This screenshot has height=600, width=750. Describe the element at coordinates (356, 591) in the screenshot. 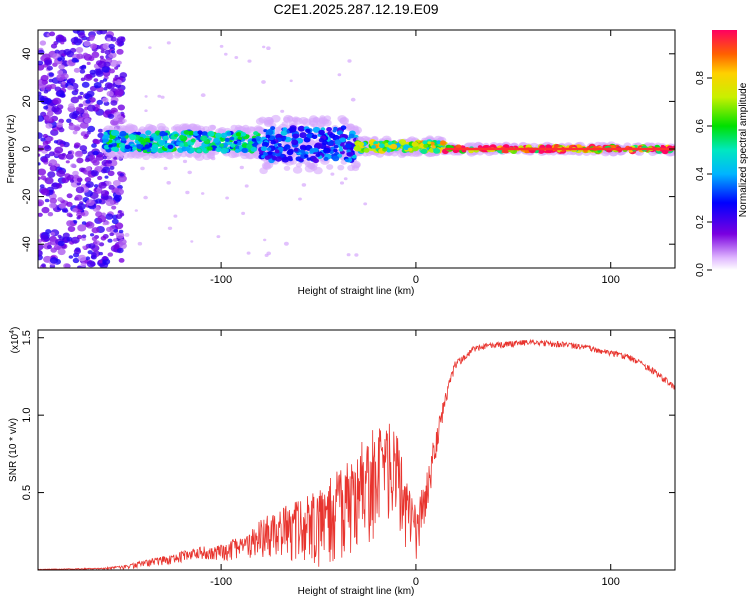

I see `snr-x-label: Height of straight line (km)` at that location.